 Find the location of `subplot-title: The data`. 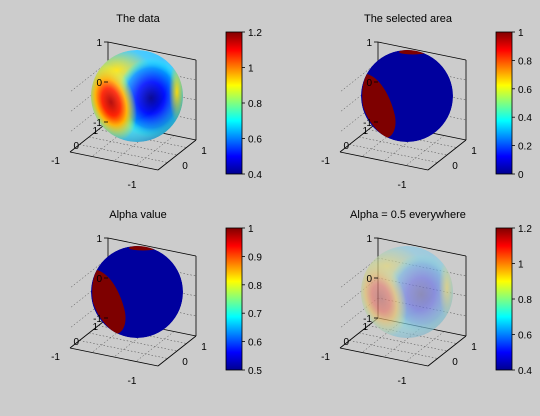

subplot-title: The data is located at coordinates (138, 19).